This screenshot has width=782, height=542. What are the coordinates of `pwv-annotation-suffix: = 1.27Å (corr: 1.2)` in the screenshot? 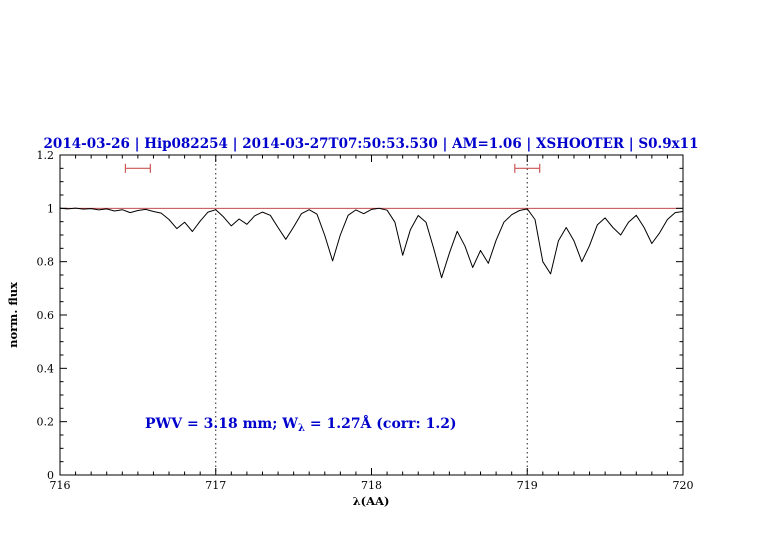 It's located at (381, 423).